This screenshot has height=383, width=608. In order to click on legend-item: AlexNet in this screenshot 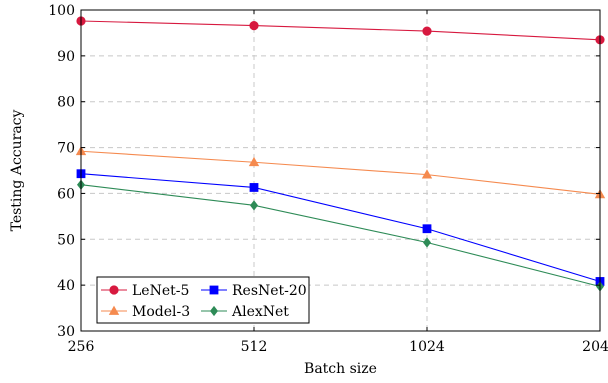, I will do `click(245, 312)`.